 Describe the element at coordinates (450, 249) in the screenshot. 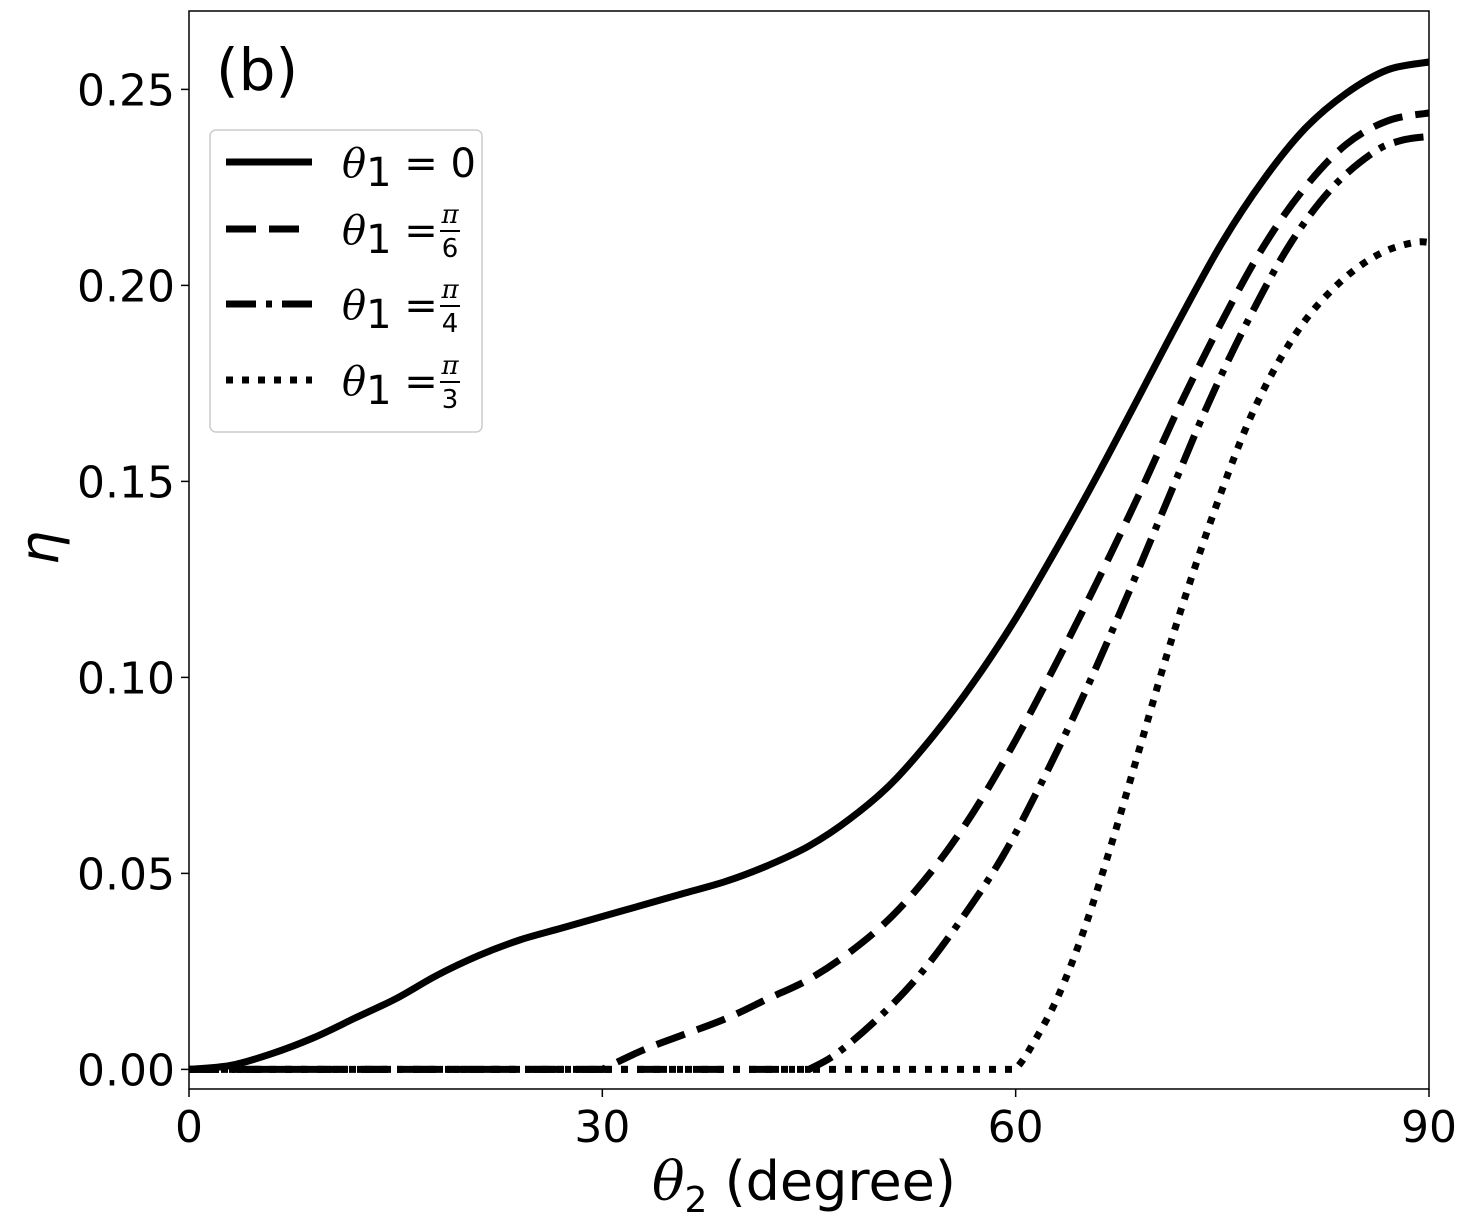

I see `legend-frac-den-2: 6` at that location.